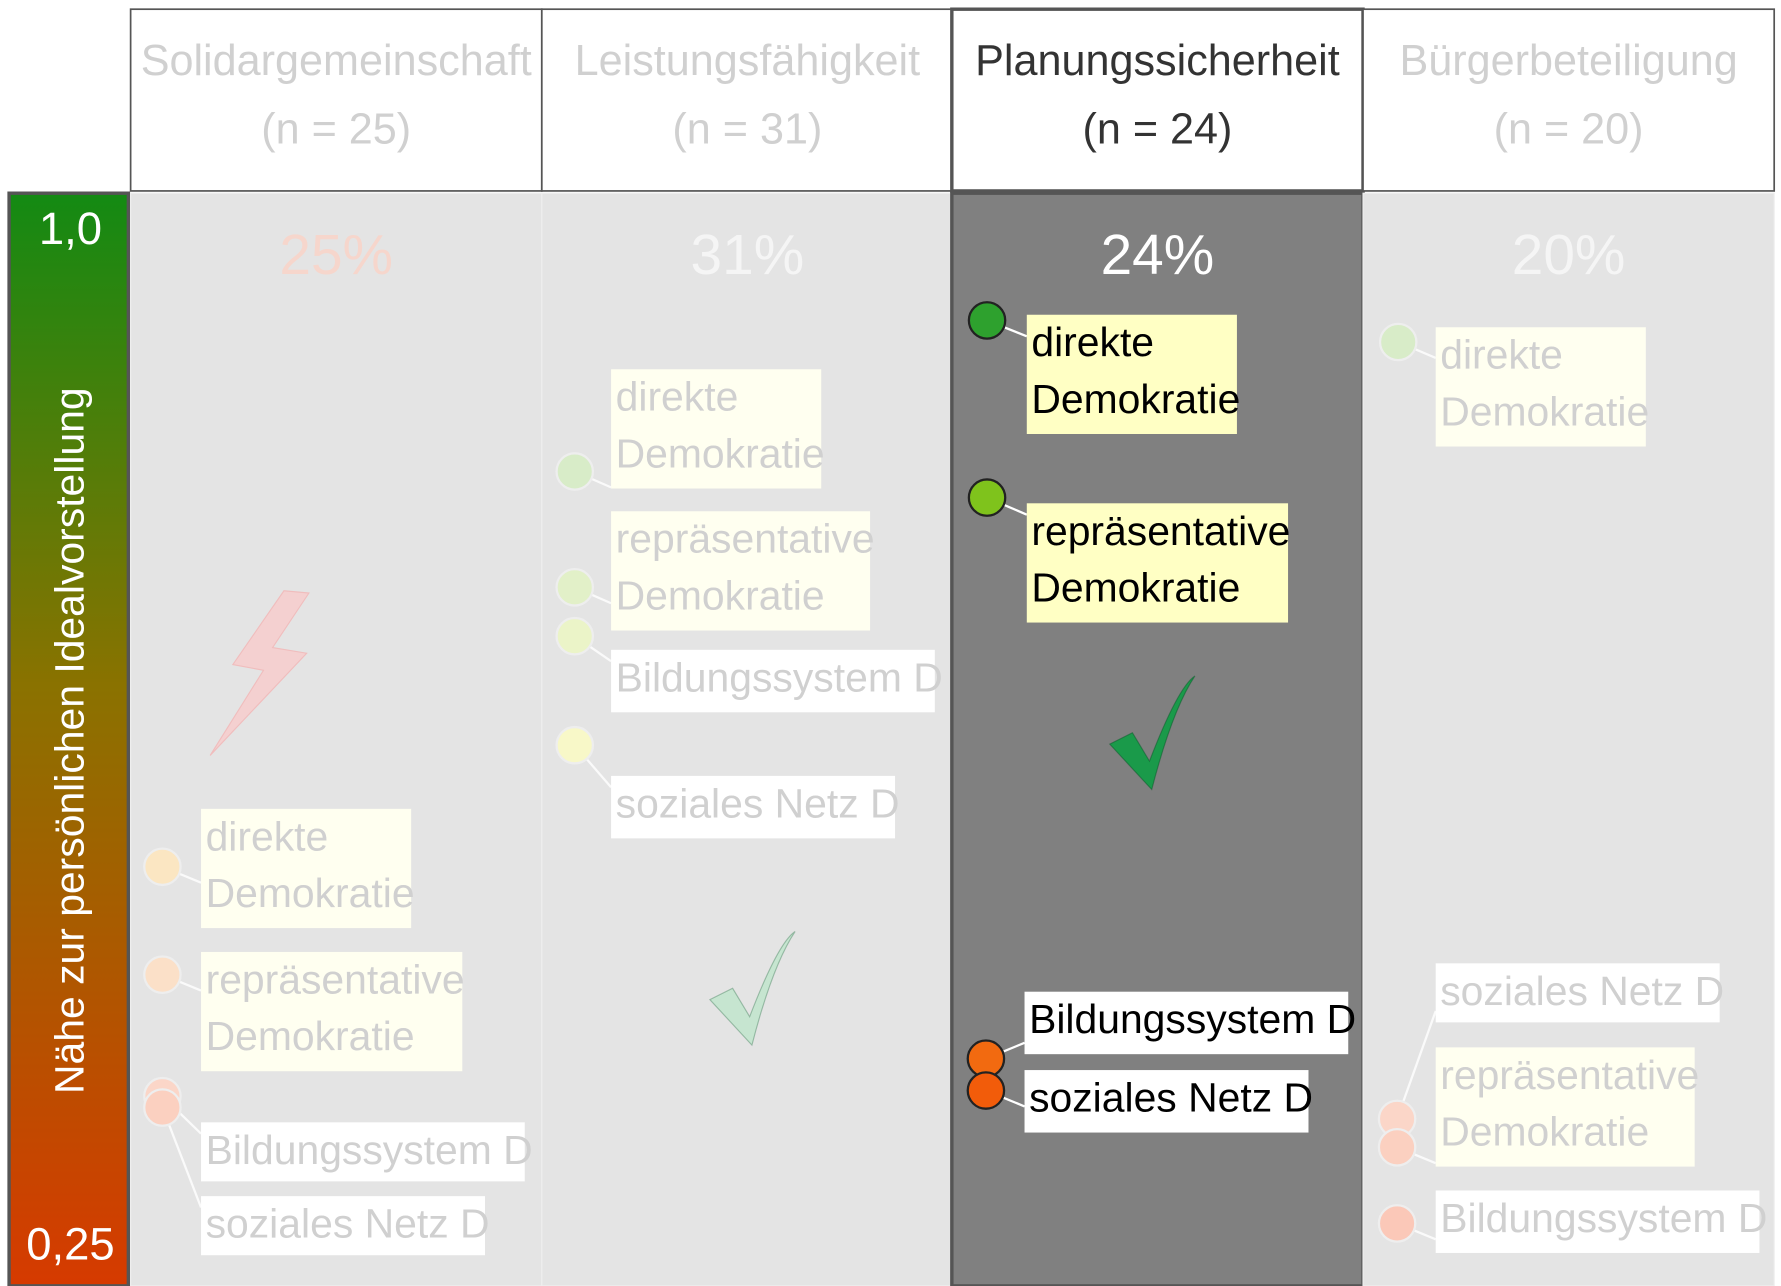 The height and width of the screenshot is (1286, 1781). I want to click on scale-bar, so click(69, 738).